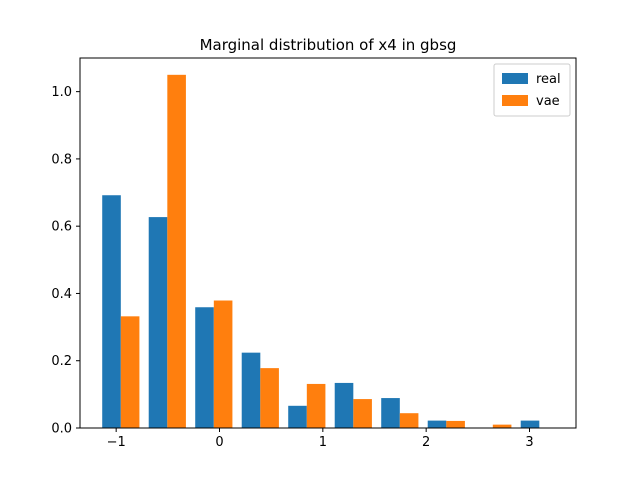  What do you see at coordinates (219, 442) in the screenshot?
I see `x-tick-label: 0` at bounding box center [219, 442].